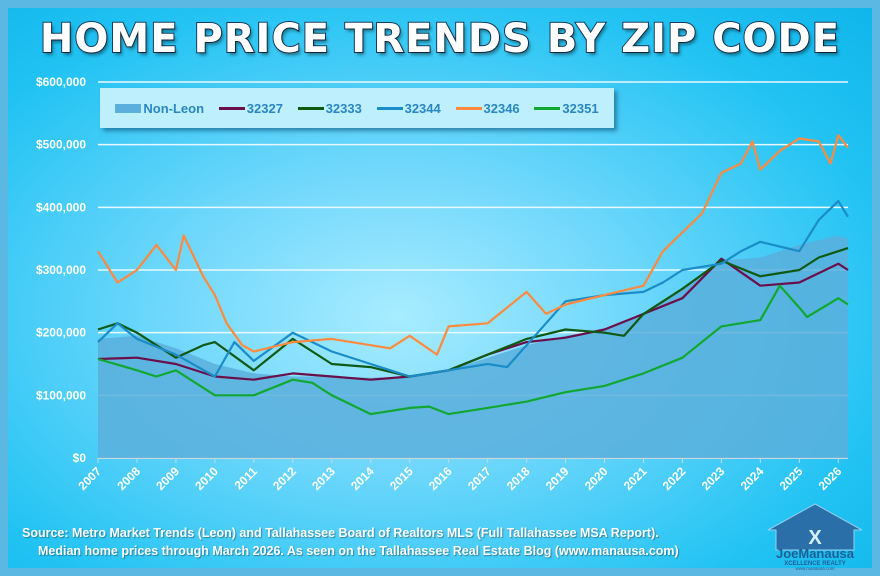 The height and width of the screenshot is (576, 880). What do you see at coordinates (635, 478) in the screenshot?
I see `x-tick-label: 2021` at bounding box center [635, 478].